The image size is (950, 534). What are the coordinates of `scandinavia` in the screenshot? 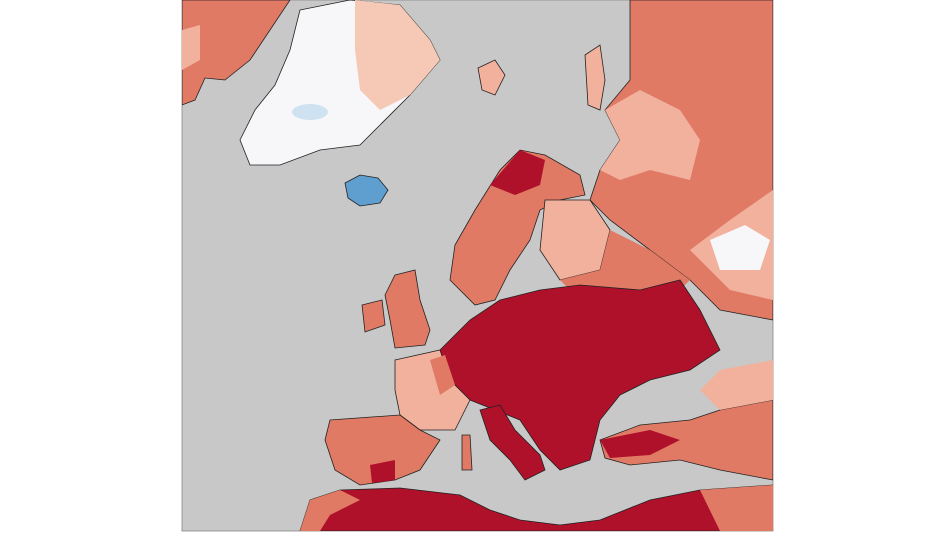 It's located at (517, 227).